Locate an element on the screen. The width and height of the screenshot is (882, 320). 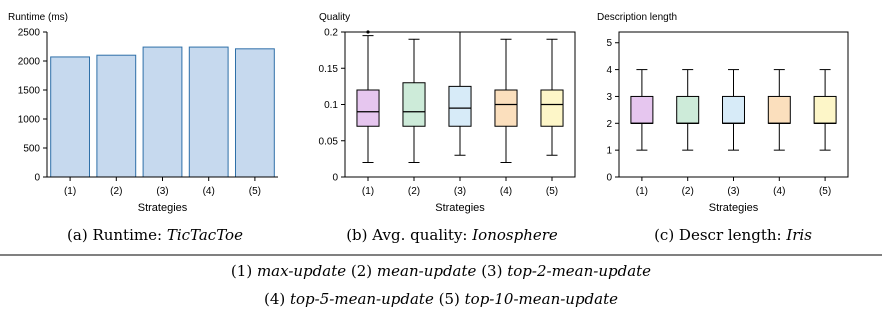
y-tick-label: 1 is located at coordinates (609, 151).